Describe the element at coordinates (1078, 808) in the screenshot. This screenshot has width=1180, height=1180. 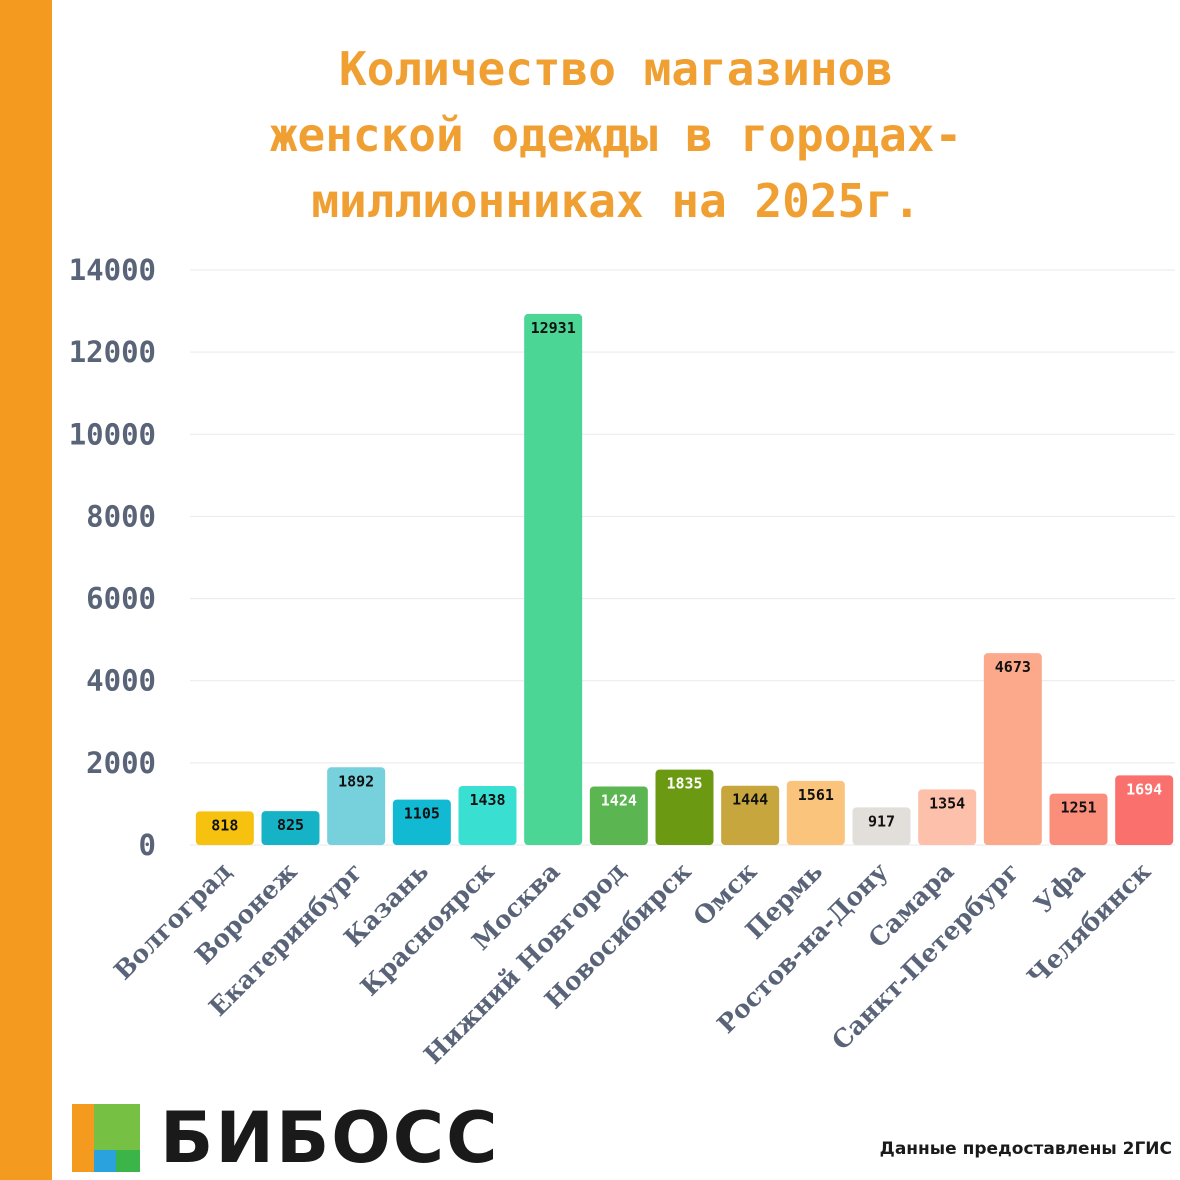
I see `data-label: 1251` at that location.